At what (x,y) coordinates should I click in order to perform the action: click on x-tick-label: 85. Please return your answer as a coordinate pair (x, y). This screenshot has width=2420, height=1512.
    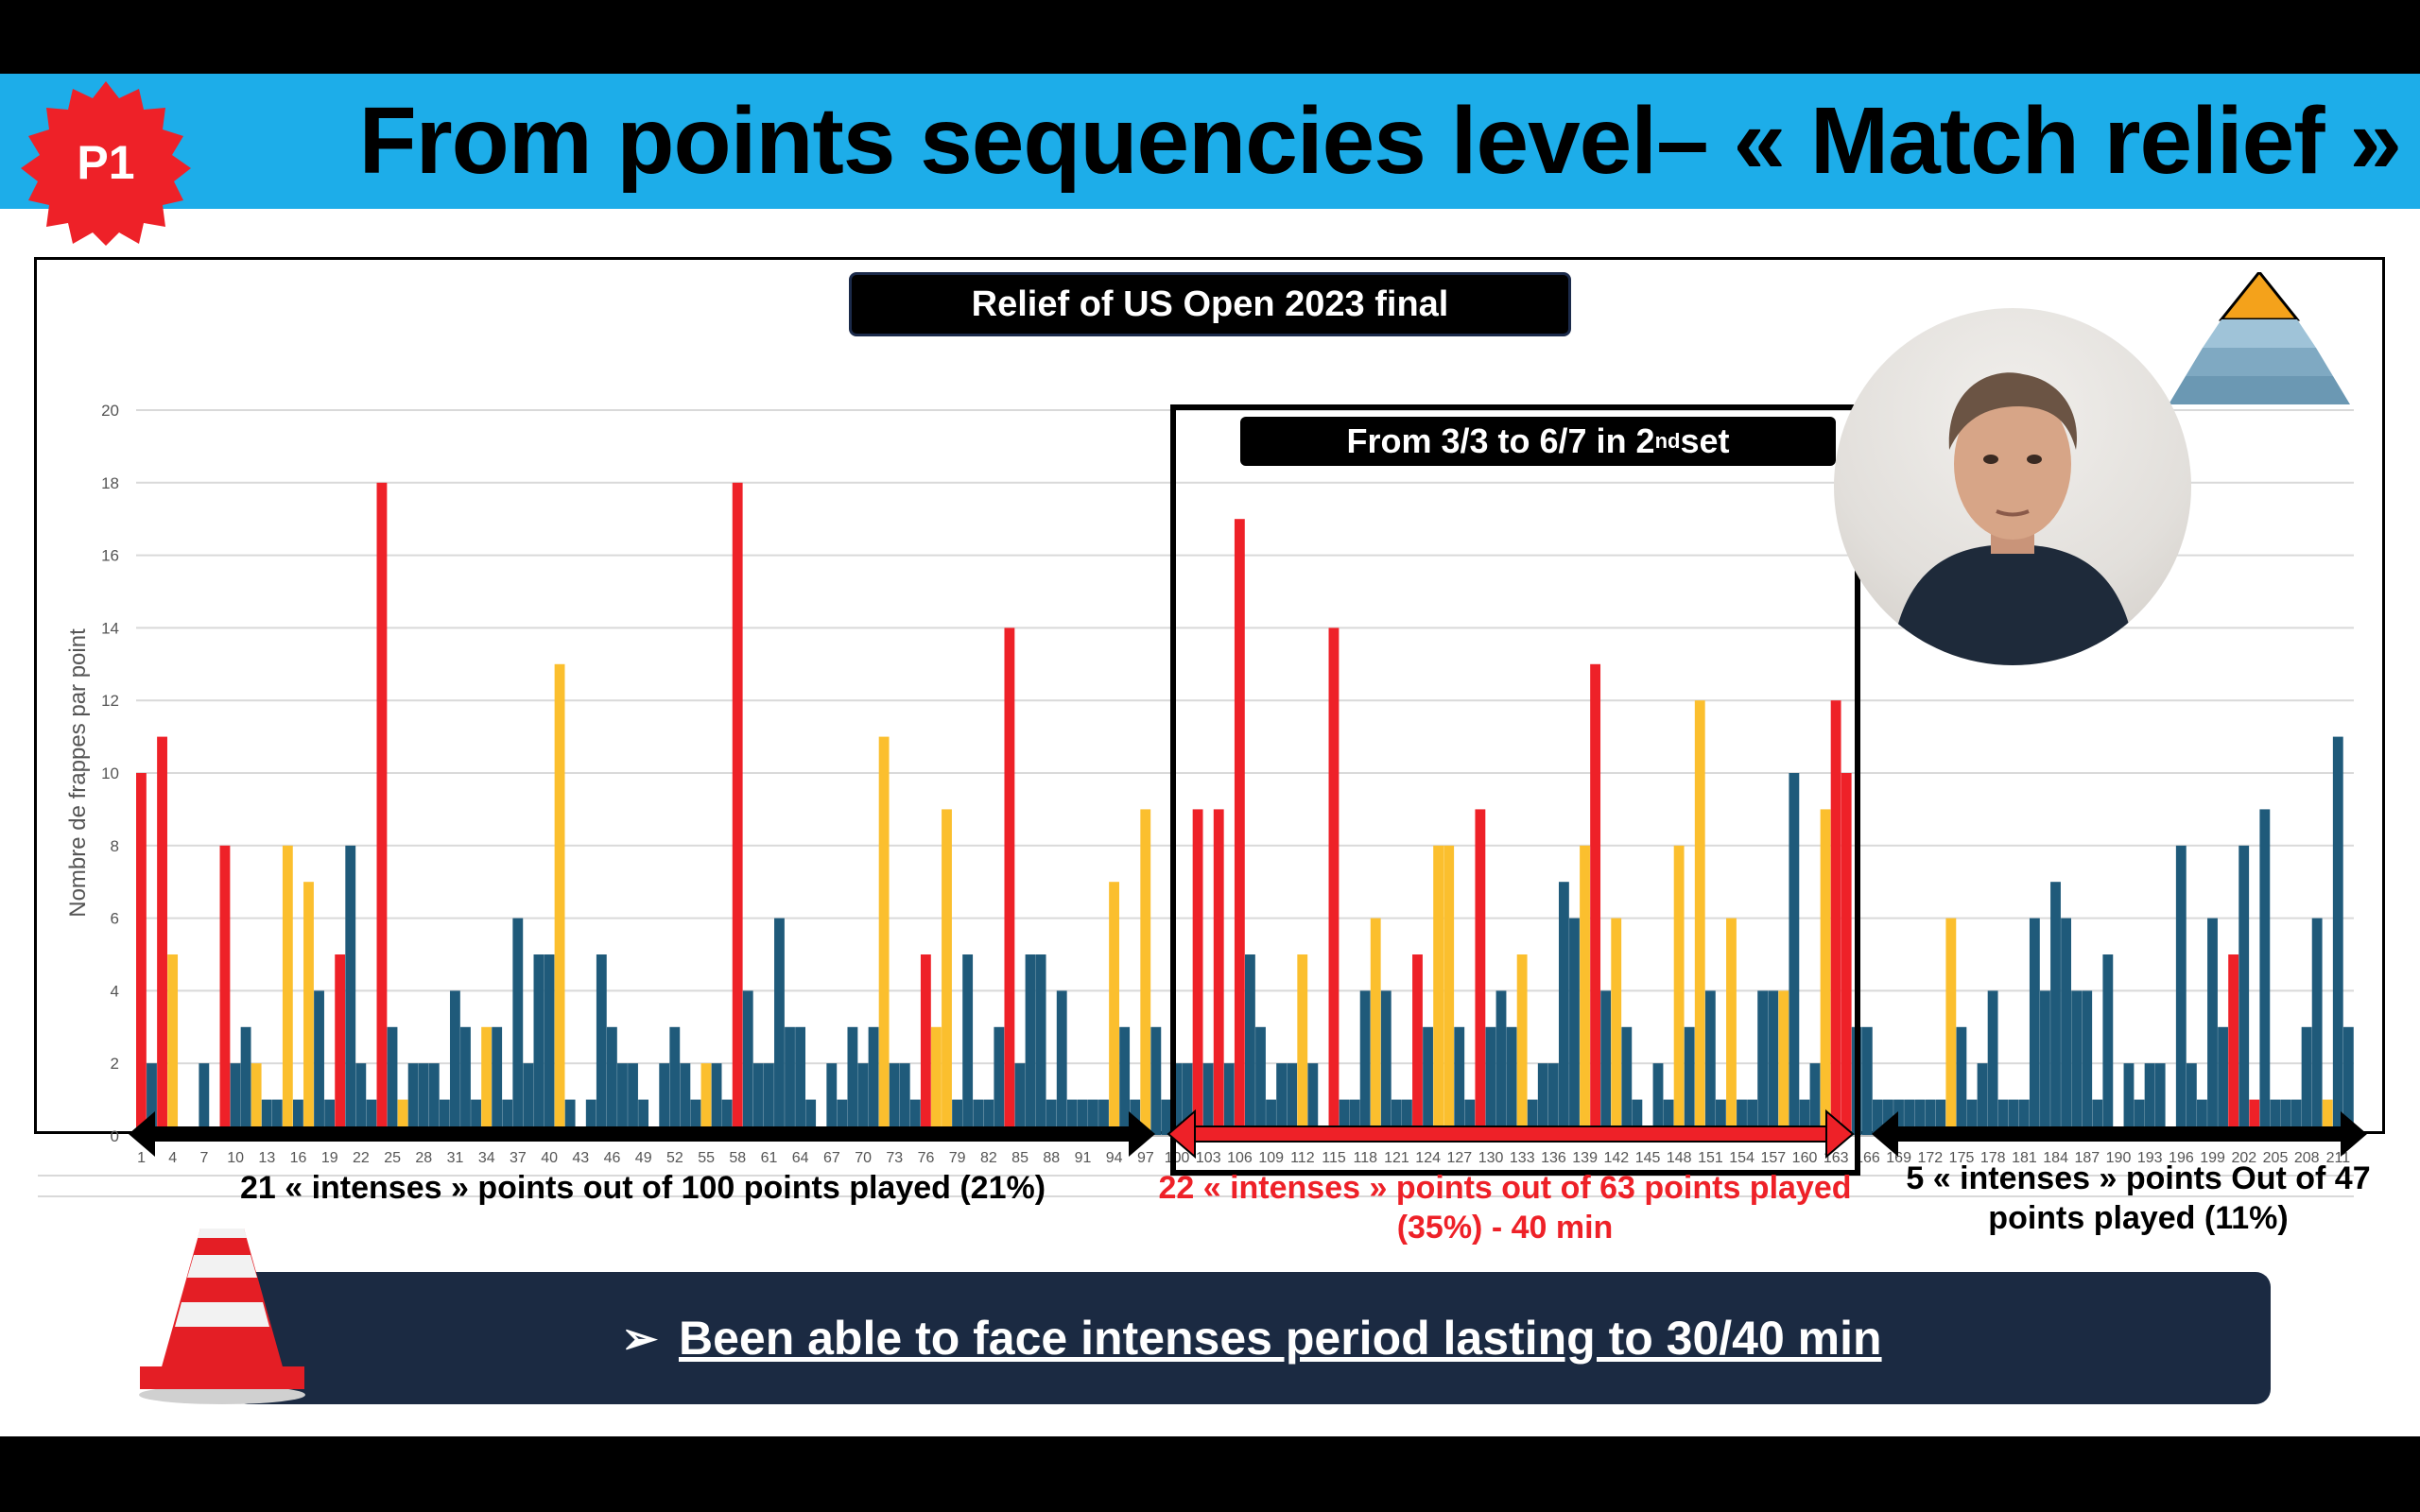
    Looking at the image, I should click on (1019, 1158).